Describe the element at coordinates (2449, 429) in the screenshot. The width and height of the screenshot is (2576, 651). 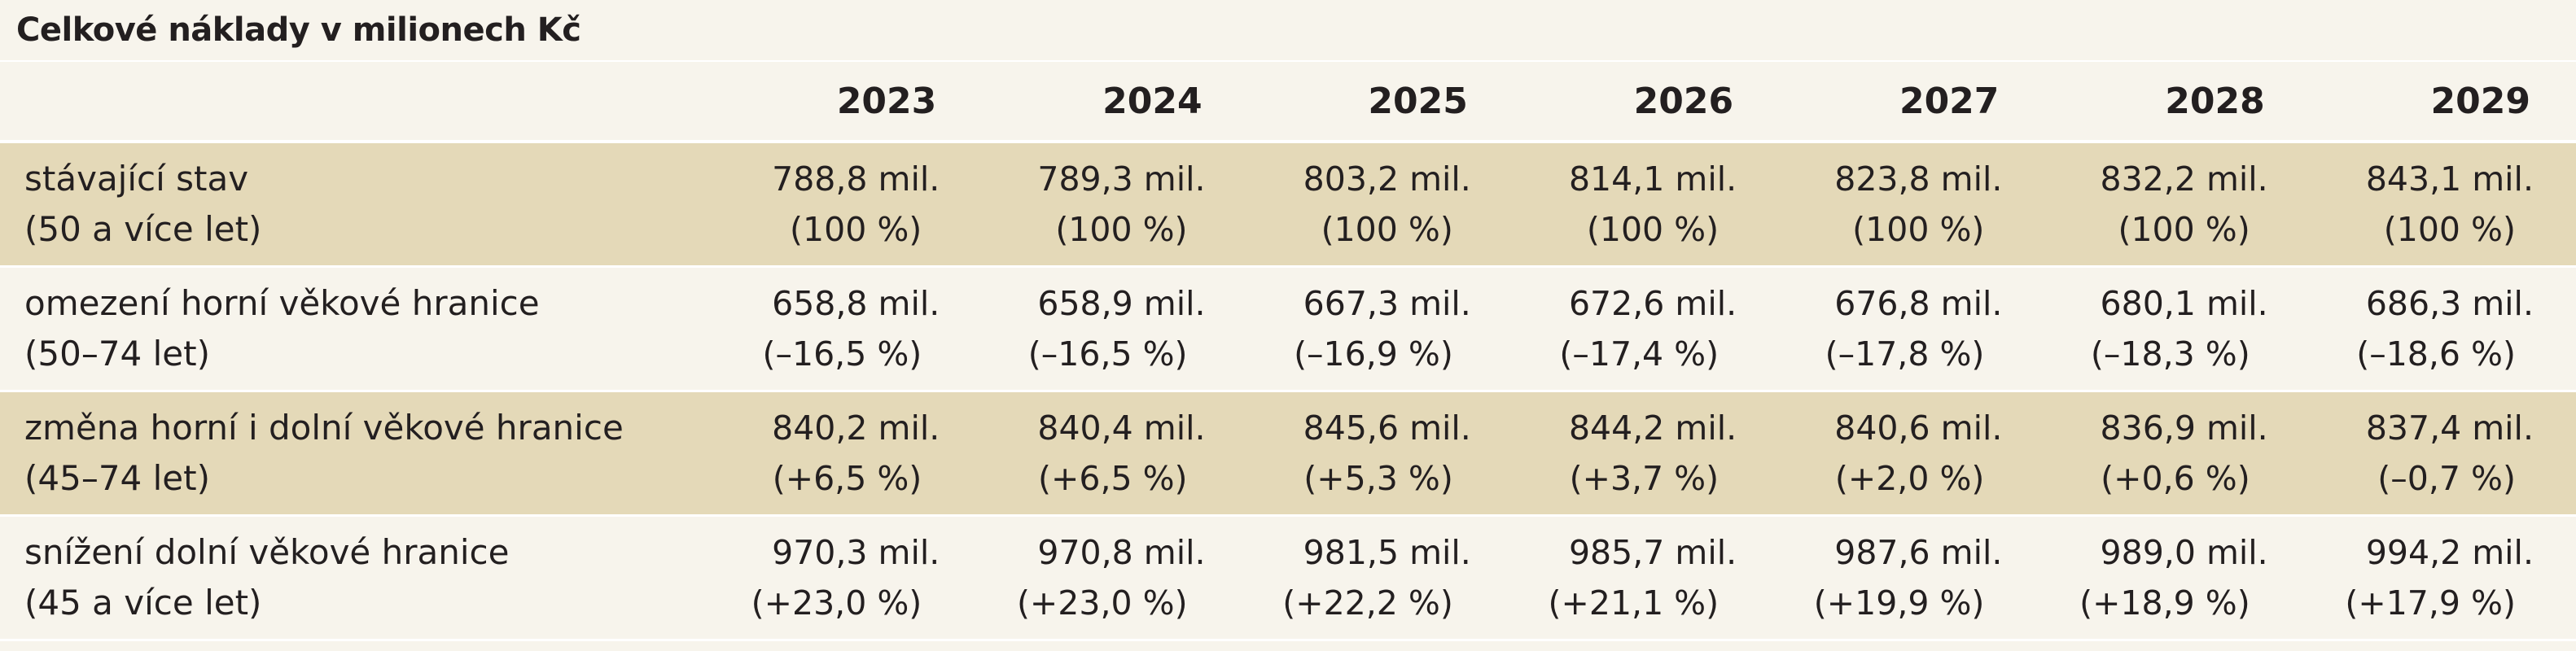
I see `cost-value: 837,4 mil.` at that location.